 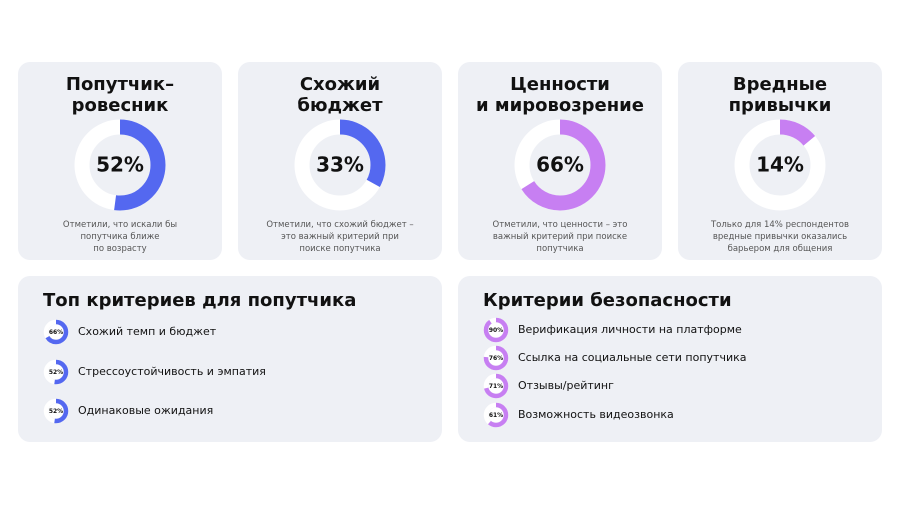 I want to click on card-title-line: ровесник, so click(x=120, y=105).